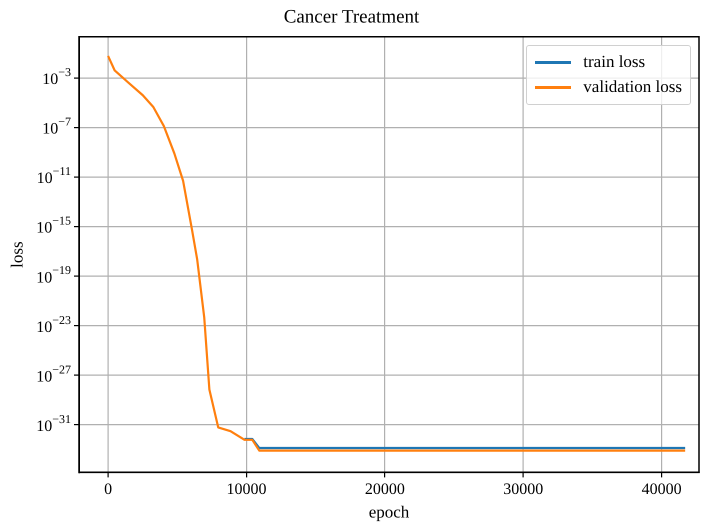 This screenshot has width=701, height=531. I want to click on x-tick-label: 0, so click(108, 489).